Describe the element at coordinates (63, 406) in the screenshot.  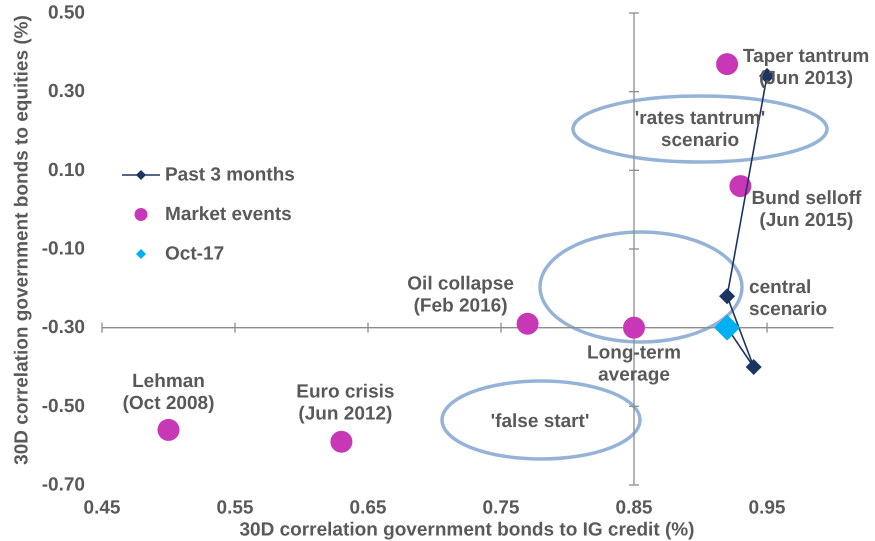
I see `y-tick-label: -0.50` at that location.